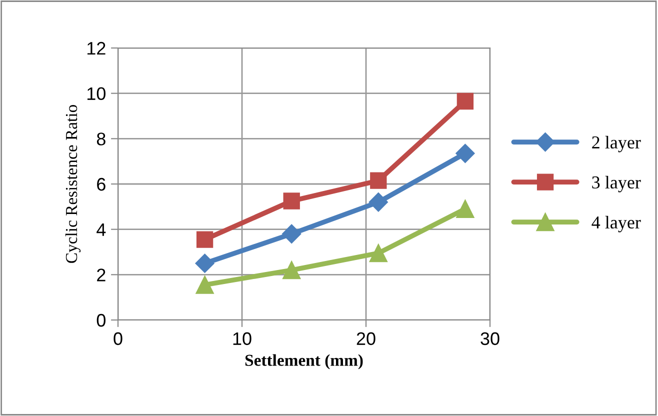  What do you see at coordinates (304, 362) in the screenshot?
I see `x-axis-title: Settlement (mm)` at bounding box center [304, 362].